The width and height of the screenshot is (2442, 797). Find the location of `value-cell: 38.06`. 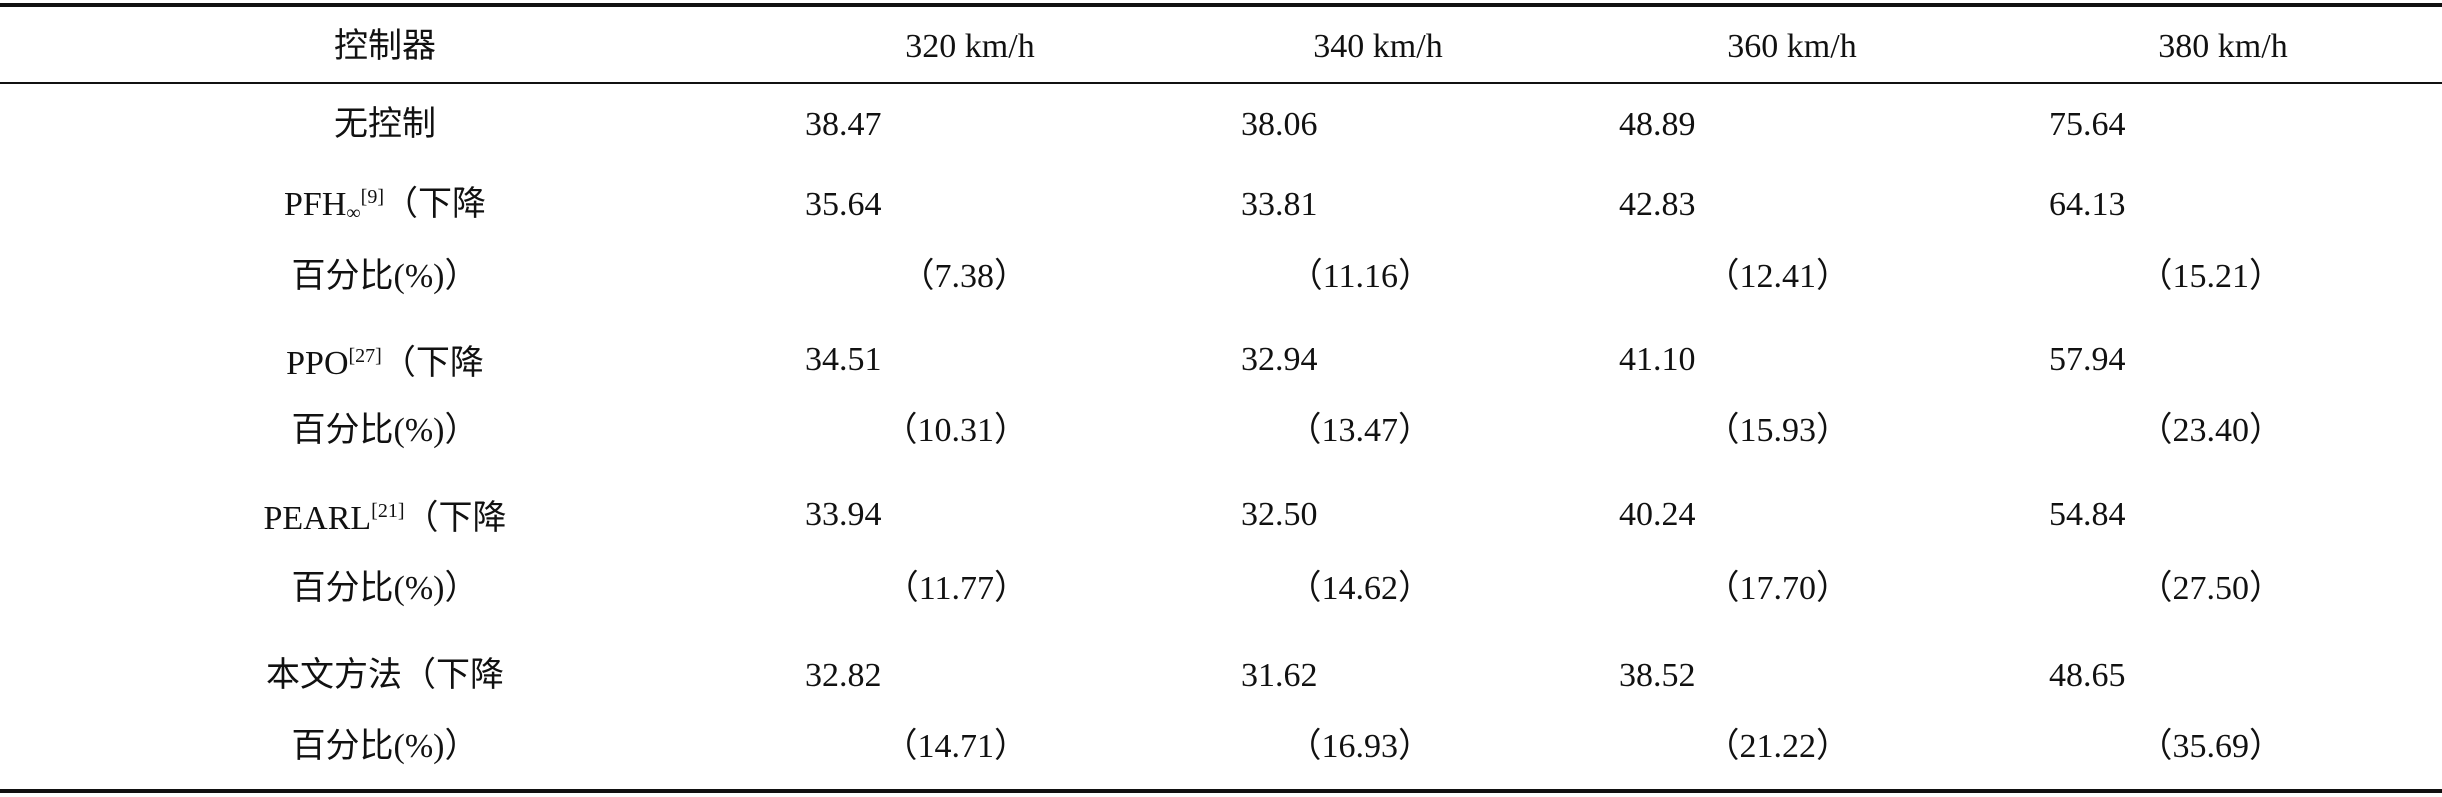

value-cell: 38.06 is located at coordinates (1279, 124).